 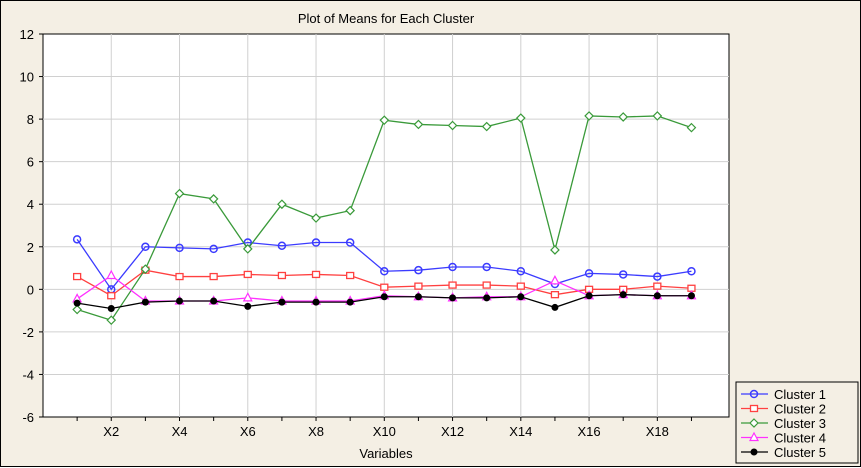 I want to click on x-tick-label: X6, so click(x=248, y=431).